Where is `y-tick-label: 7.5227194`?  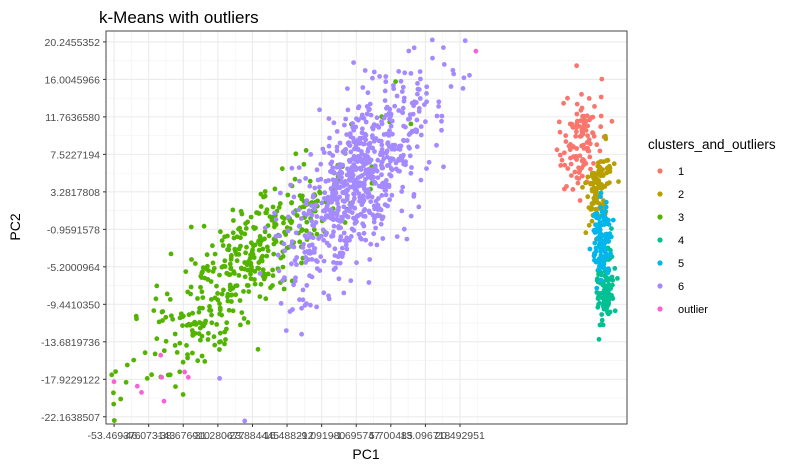
y-tick-label: 7.5227194 is located at coordinates (75, 155).